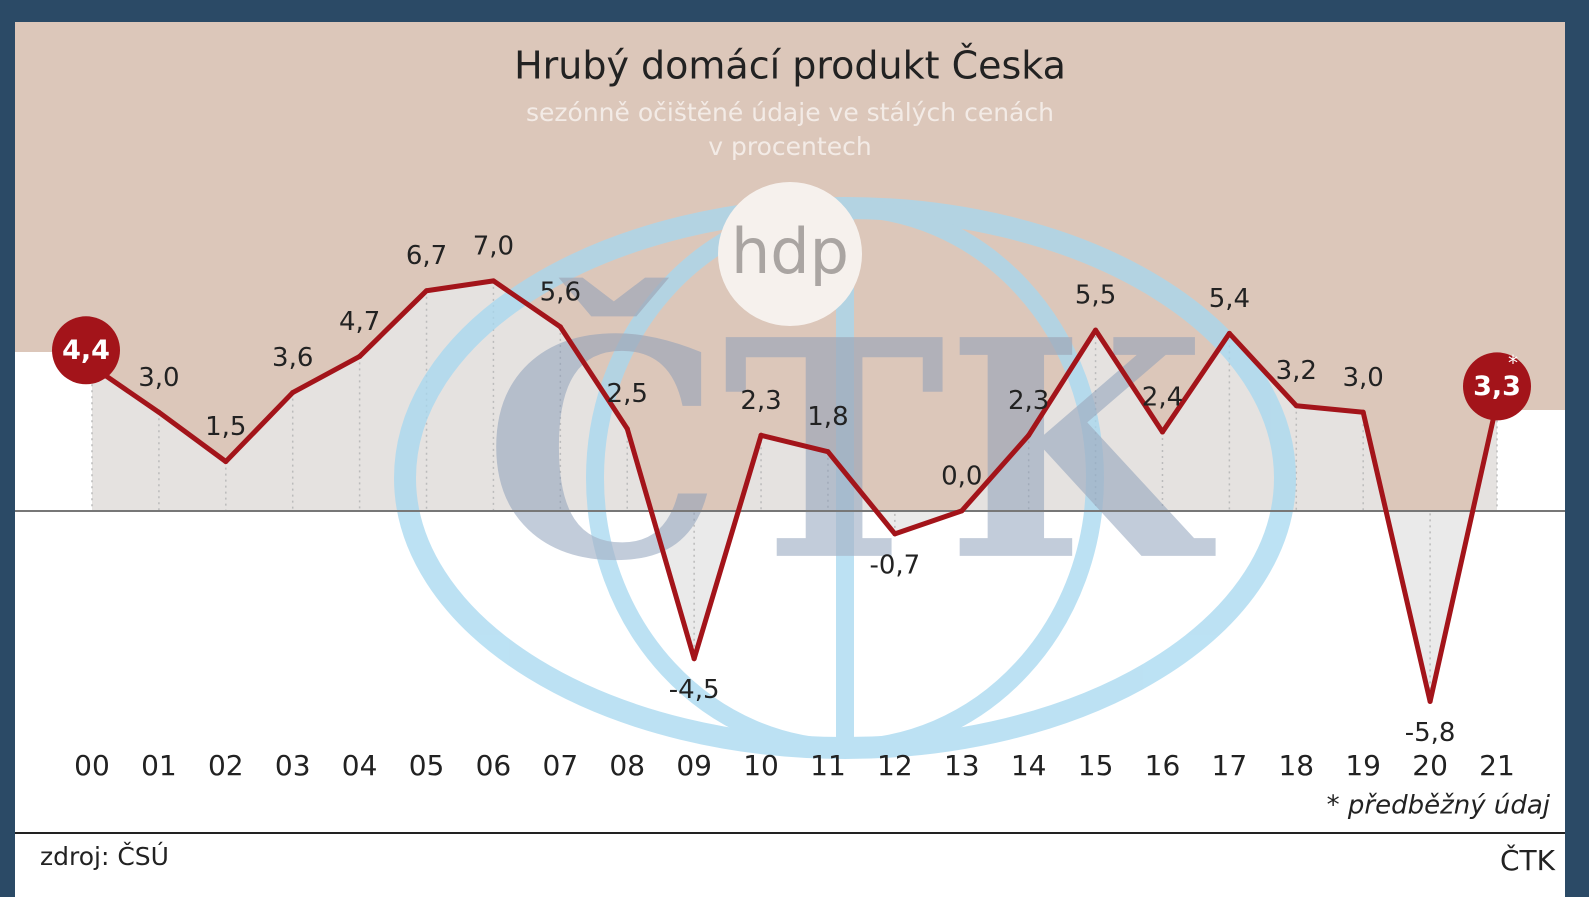 The height and width of the screenshot is (897, 1589). What do you see at coordinates (790, 112) in the screenshot?
I see `subtitle: sezónně očištěné údaje ve stálých cenách` at bounding box center [790, 112].